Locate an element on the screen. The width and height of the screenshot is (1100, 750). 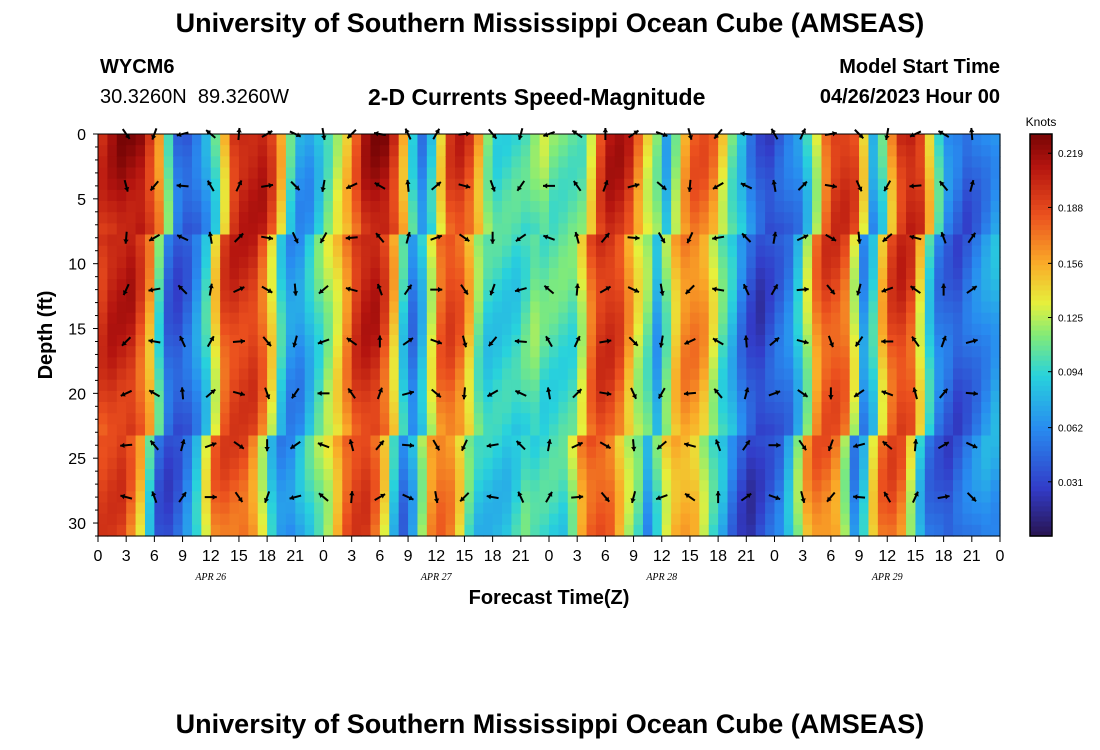
x-tick-label: 15 is located at coordinates (465, 556).